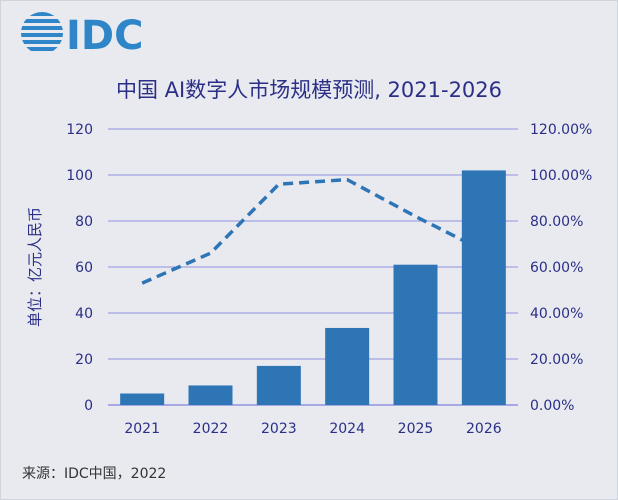 The width and height of the screenshot is (618, 500). I want to click on y-tick-label: 120, so click(79, 130).